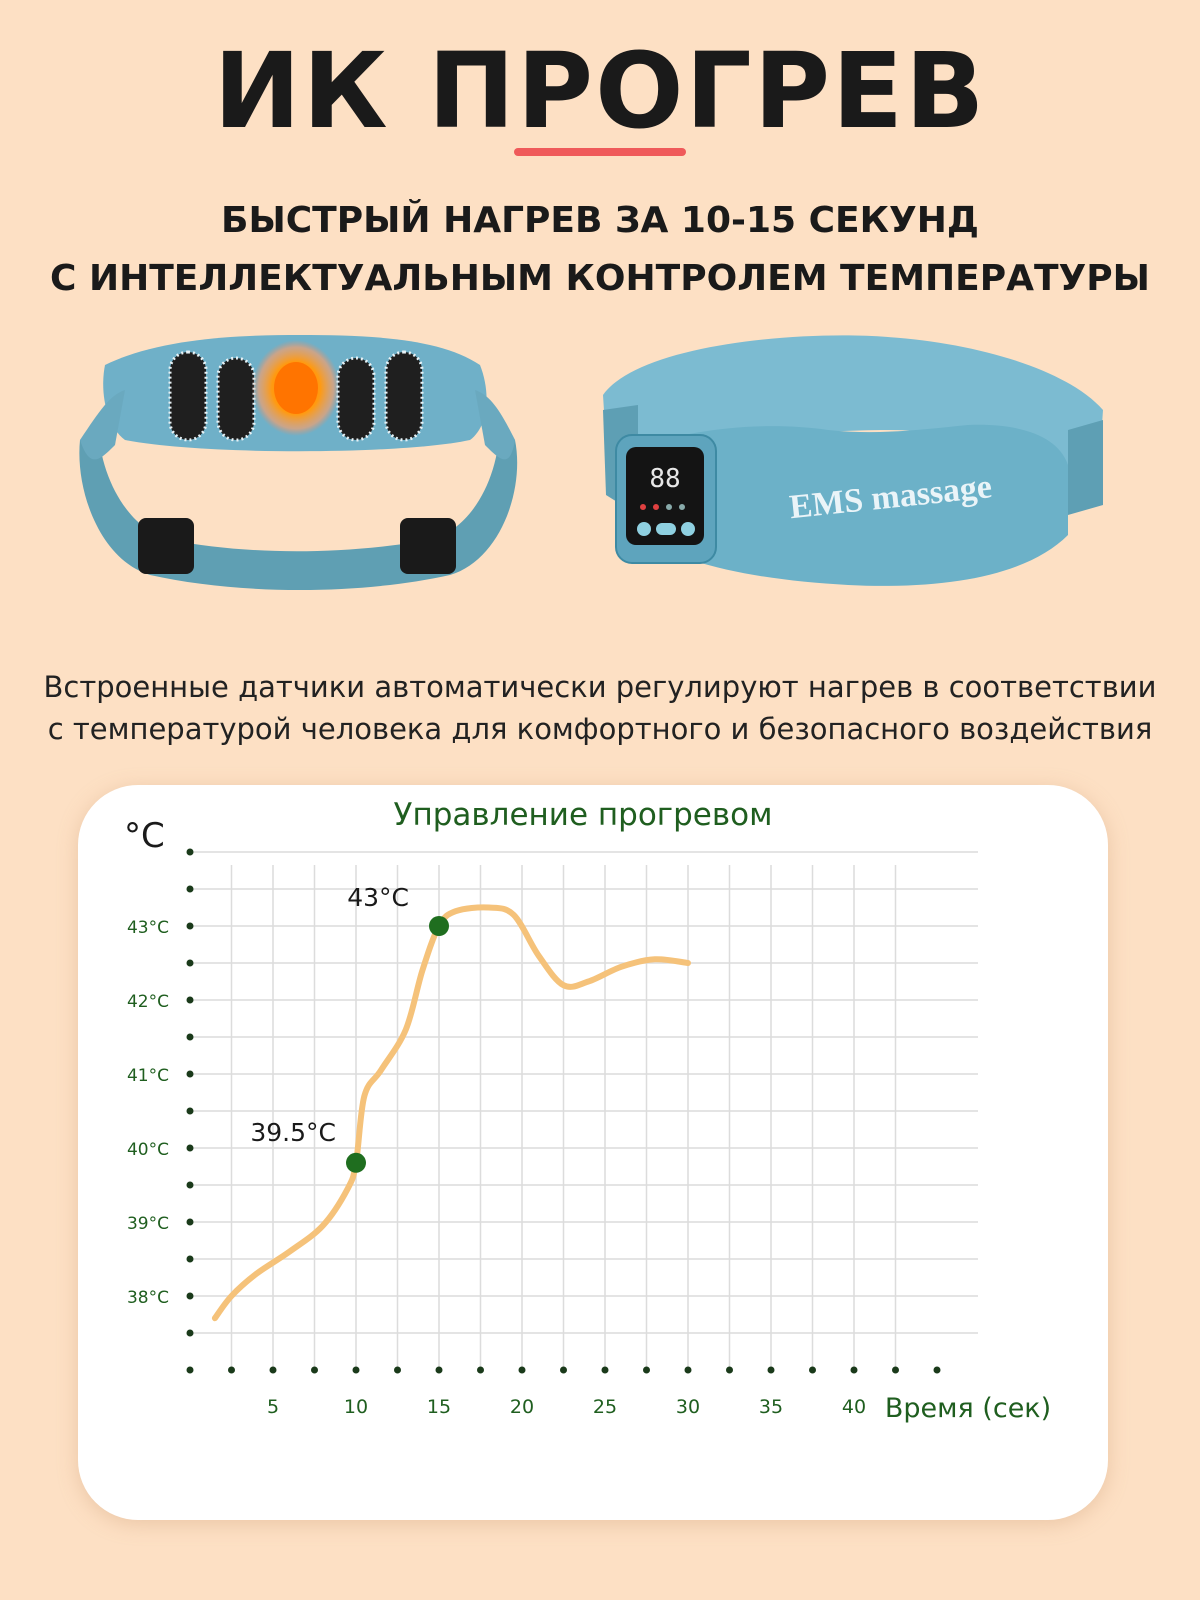 Image resolution: width=1200 pixels, height=1600 pixels. What do you see at coordinates (356, 1407) in the screenshot?
I see `x-tick-label: 10` at bounding box center [356, 1407].